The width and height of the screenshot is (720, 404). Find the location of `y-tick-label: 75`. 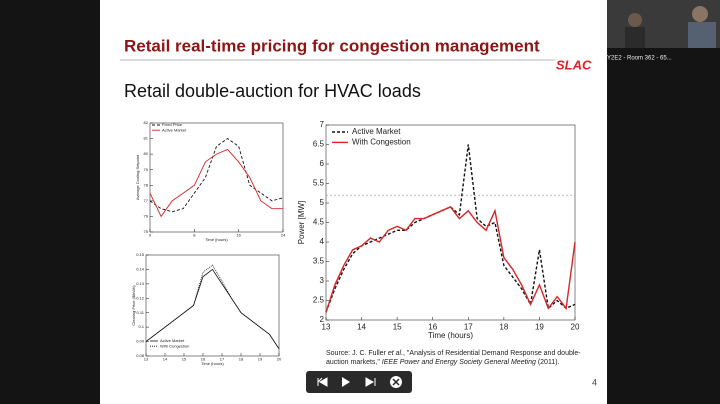

y-tick-label: 75 is located at coordinates (146, 231).